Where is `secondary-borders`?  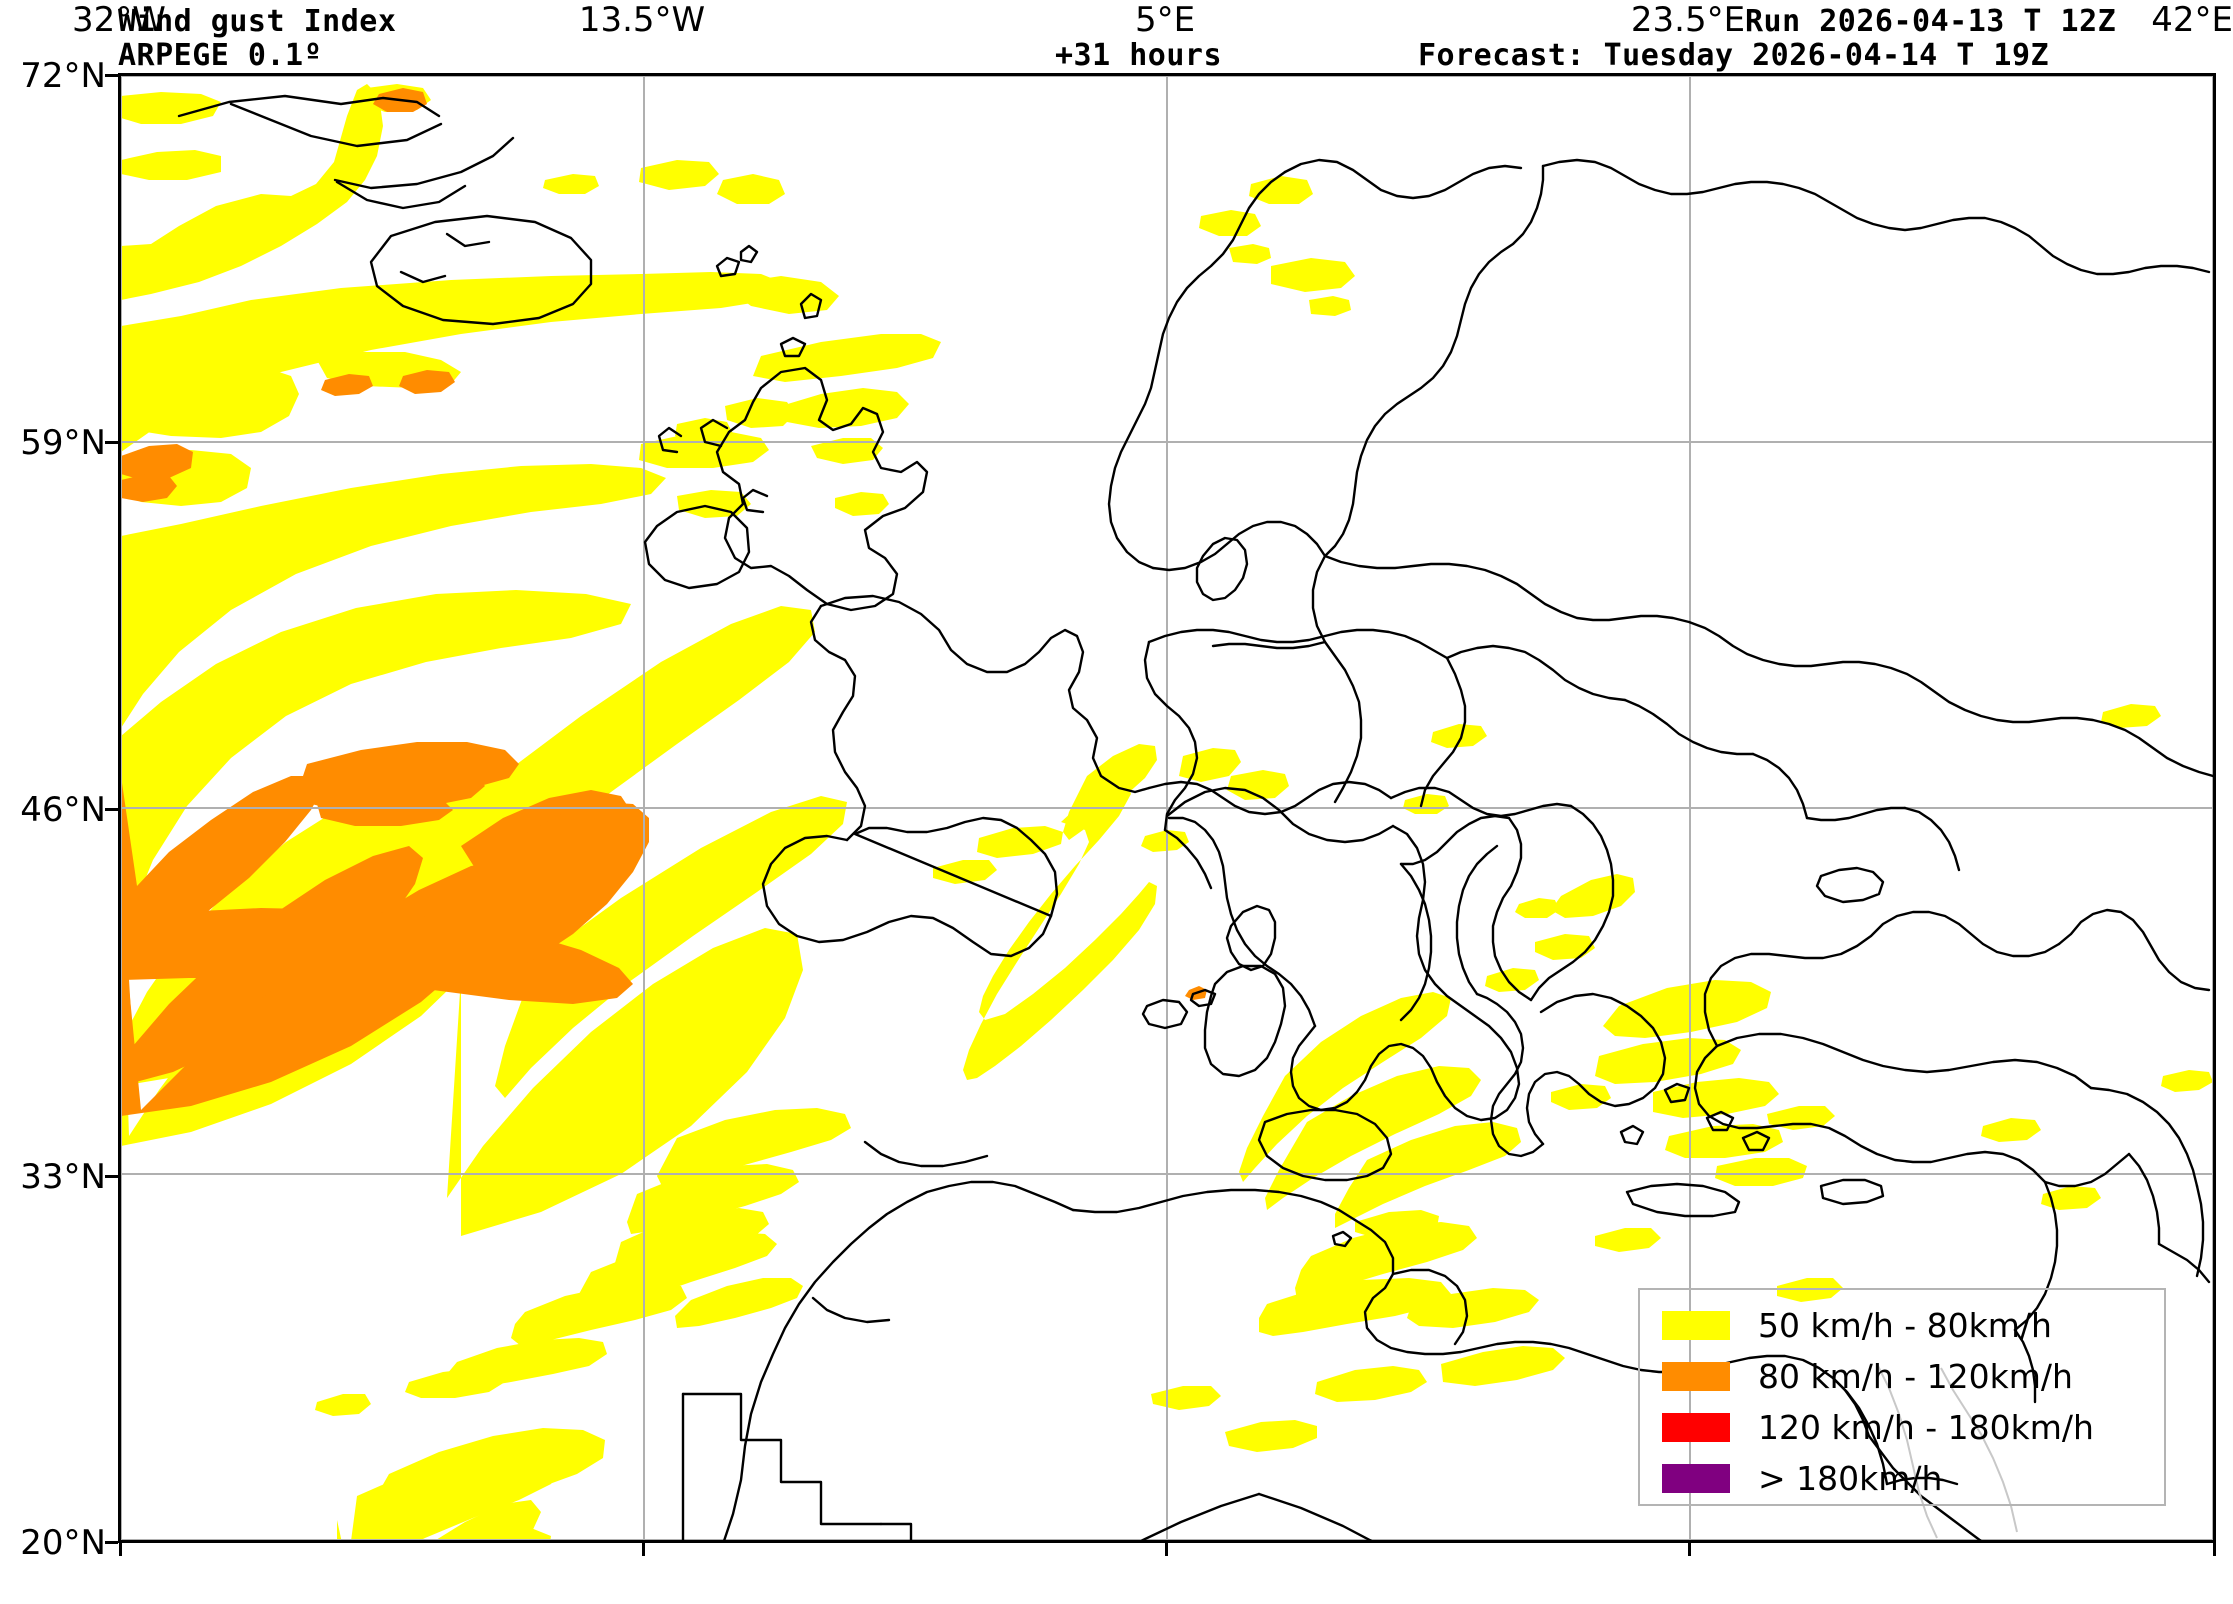 secondary-borders is located at coordinates (1947, 1451).